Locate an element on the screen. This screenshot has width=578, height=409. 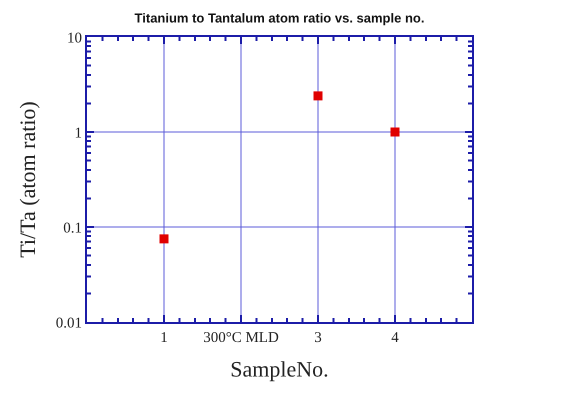
x-tick-label: 3 is located at coordinates (318, 338).